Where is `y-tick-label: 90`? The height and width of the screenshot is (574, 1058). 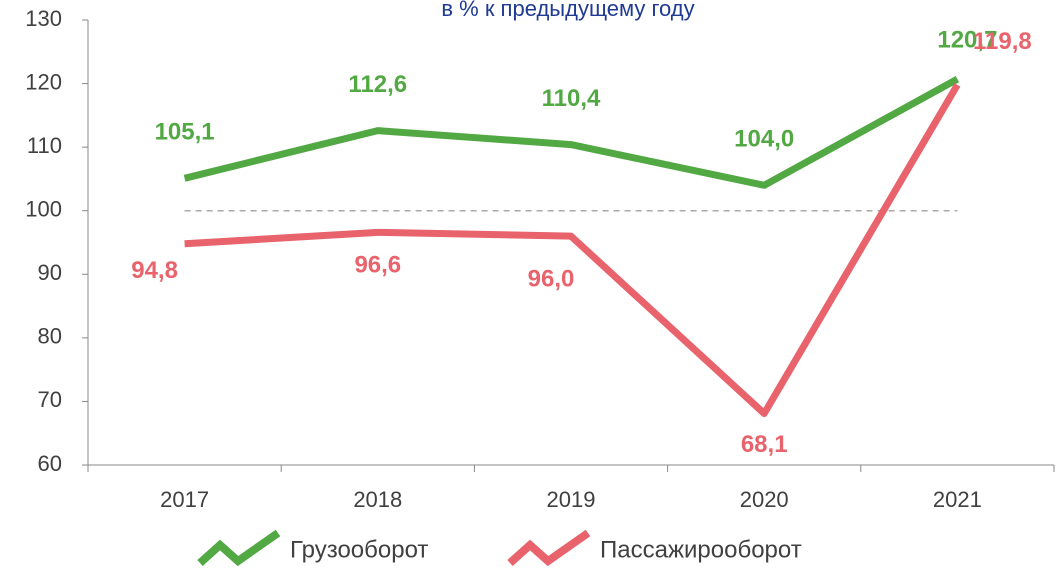 y-tick-label: 90 is located at coordinates (50, 272).